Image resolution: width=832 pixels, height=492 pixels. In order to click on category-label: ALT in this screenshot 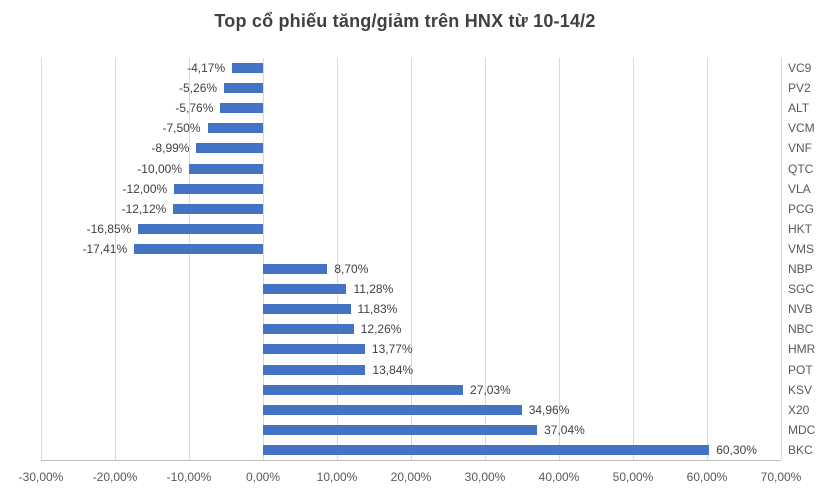, I will do `click(799, 108)`.